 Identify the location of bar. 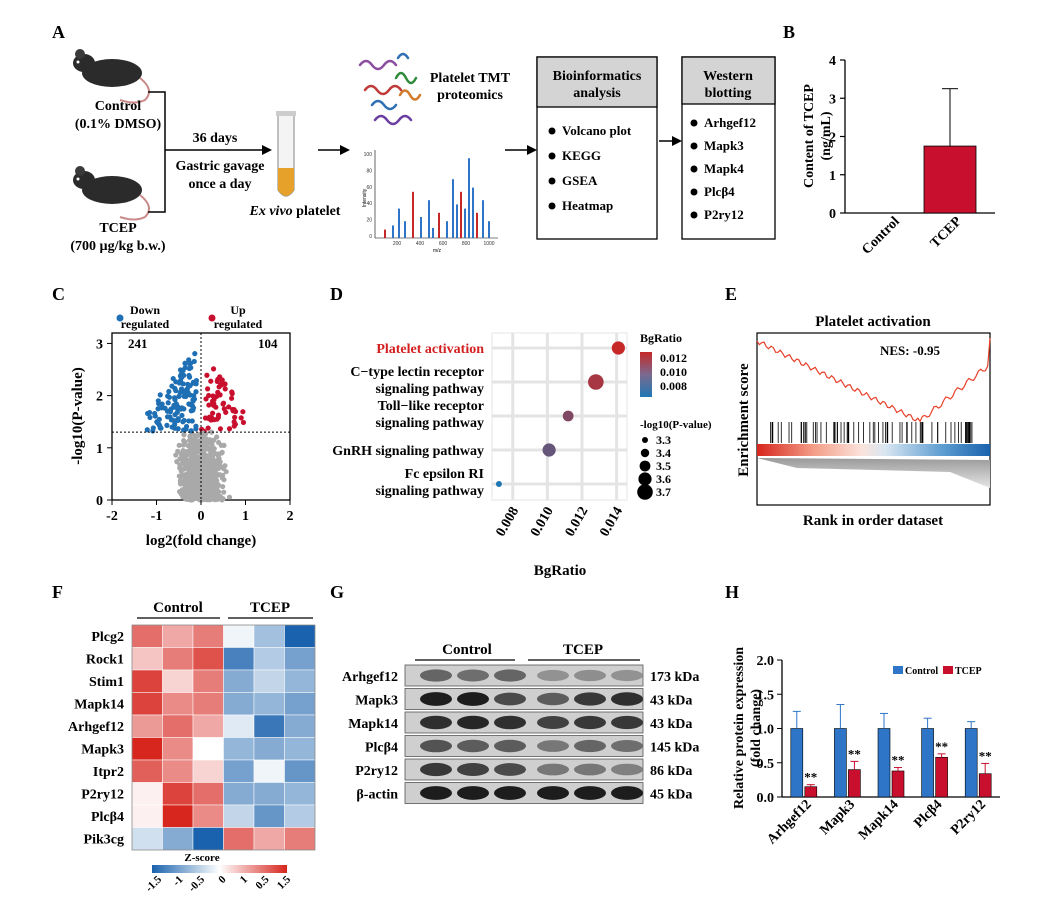
(898, 784).